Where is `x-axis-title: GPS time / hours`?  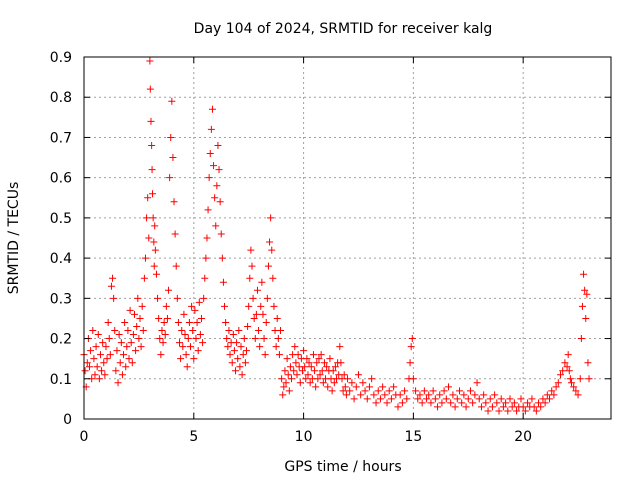
x-axis-title: GPS time / hours is located at coordinates (342, 467).